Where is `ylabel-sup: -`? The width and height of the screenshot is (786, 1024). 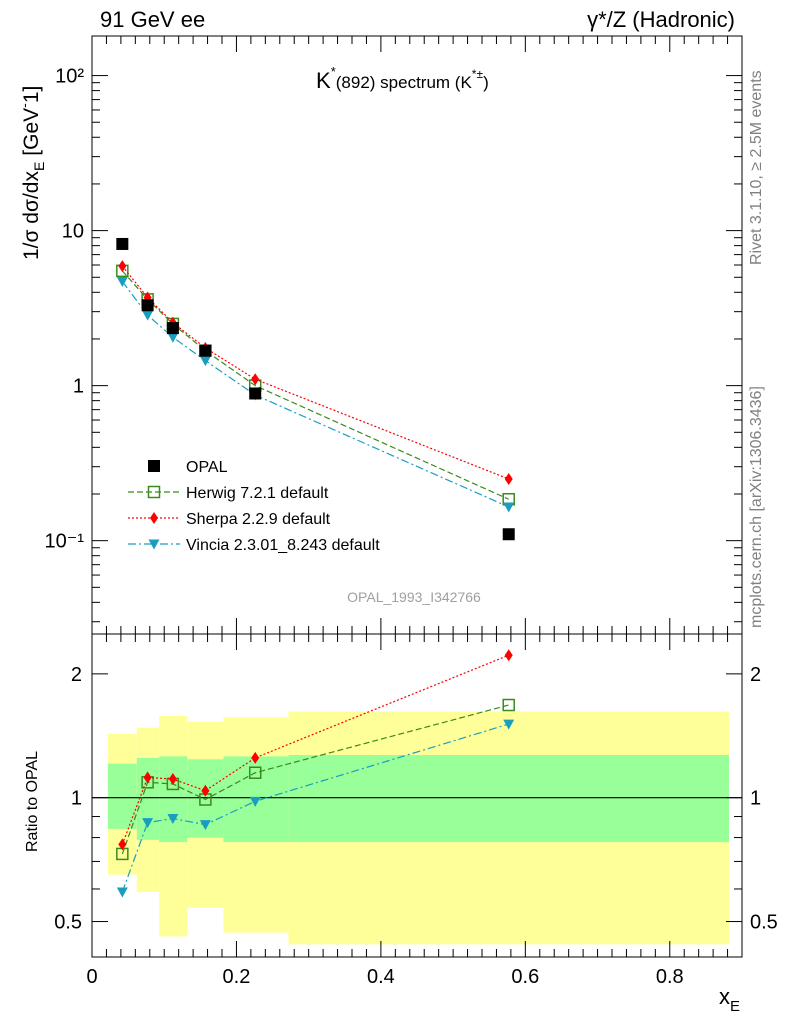 ylabel-sup: - is located at coordinates (24, 105).